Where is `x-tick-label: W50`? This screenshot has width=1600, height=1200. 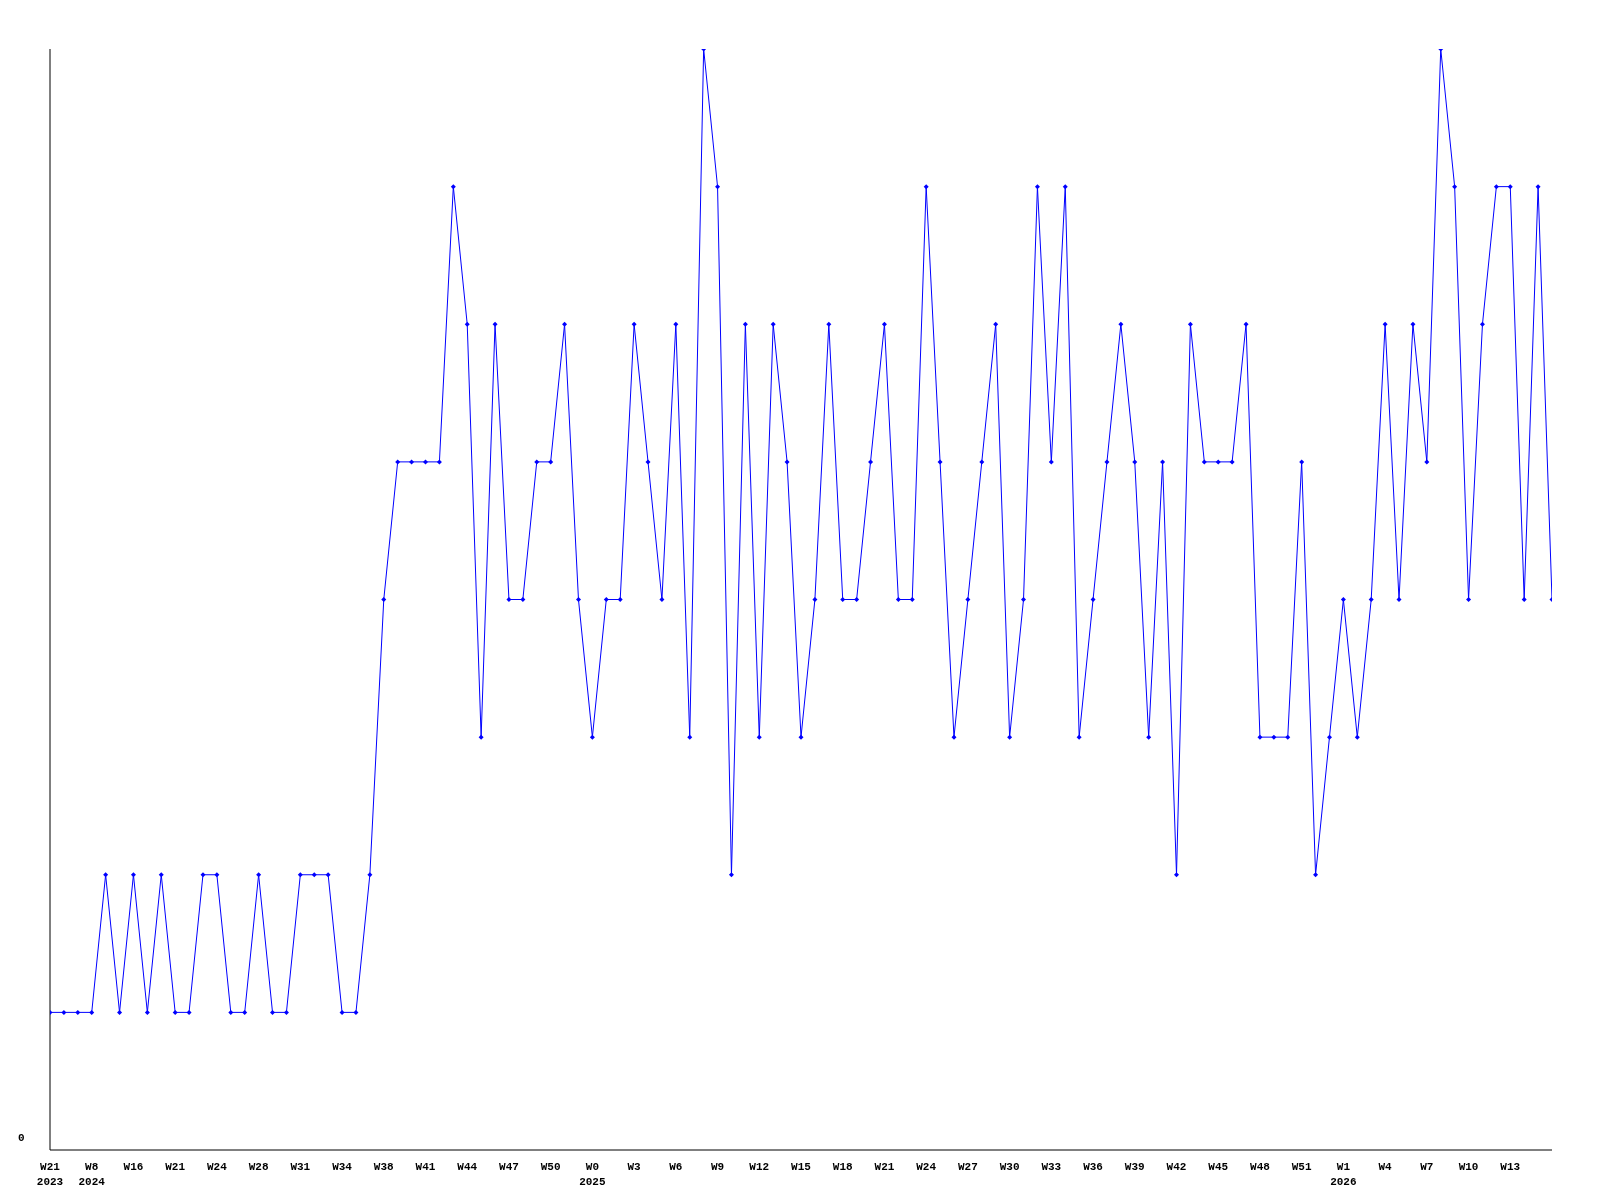 x-tick-label: W50 is located at coordinates (550, 1167).